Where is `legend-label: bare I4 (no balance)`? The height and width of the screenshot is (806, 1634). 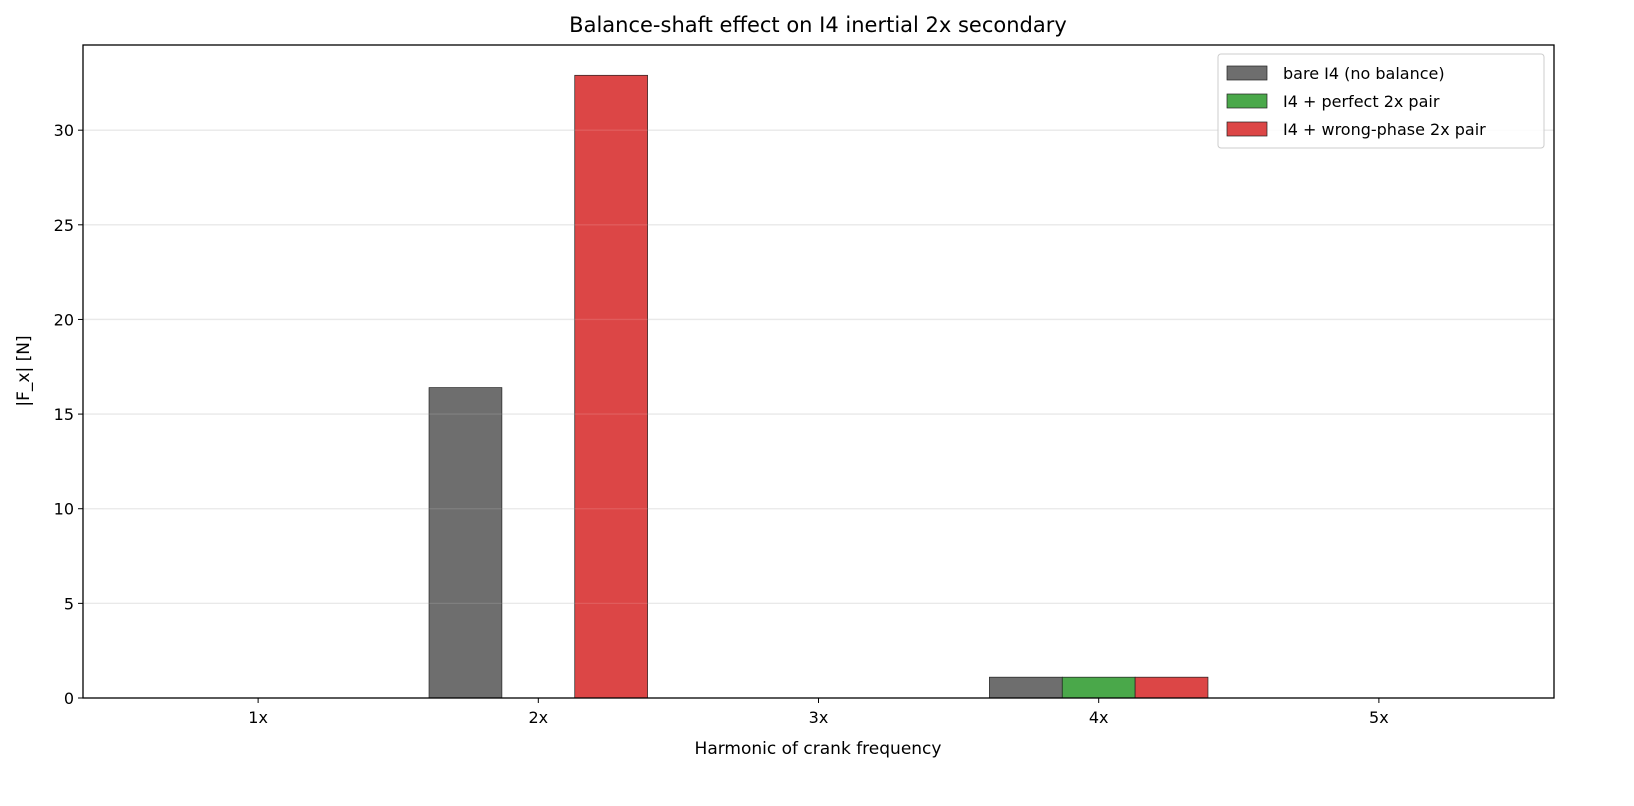
legend-label: bare I4 (no balance) is located at coordinates (1364, 73).